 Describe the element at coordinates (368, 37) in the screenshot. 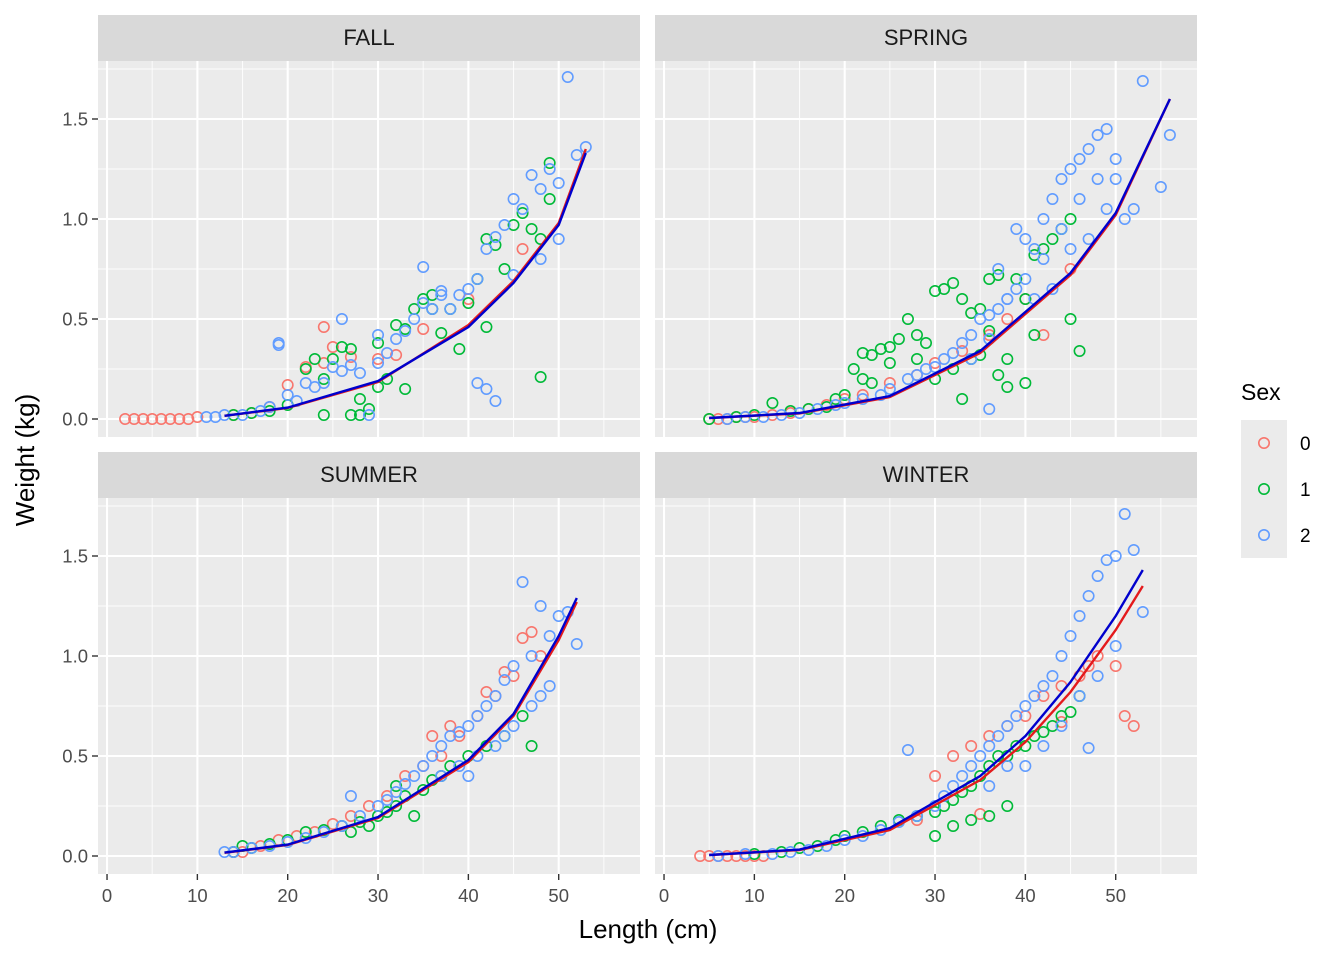

I see `facet-strip-label: FALL` at that location.